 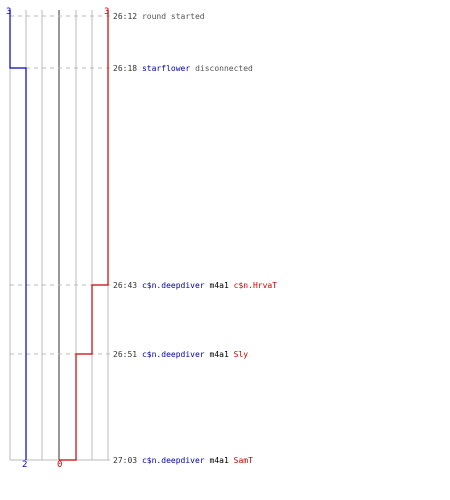 I want to click on event-row: 26:18 starflower disconnected, so click(x=183, y=68).